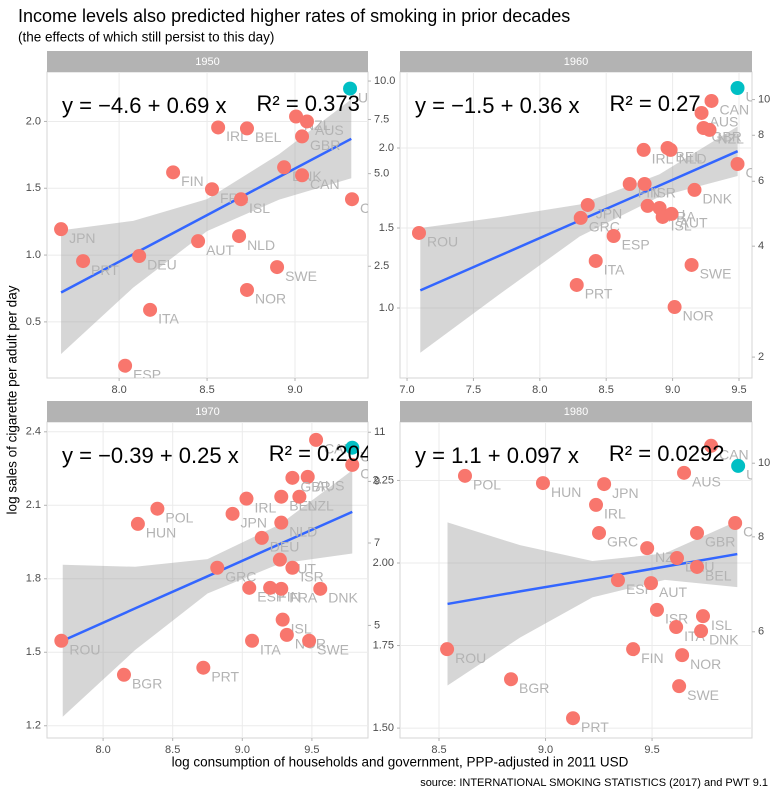 The width and height of the screenshot is (781, 794). Describe the element at coordinates (406, 390) in the screenshot. I see `x-tick-label: 7.0` at that location.